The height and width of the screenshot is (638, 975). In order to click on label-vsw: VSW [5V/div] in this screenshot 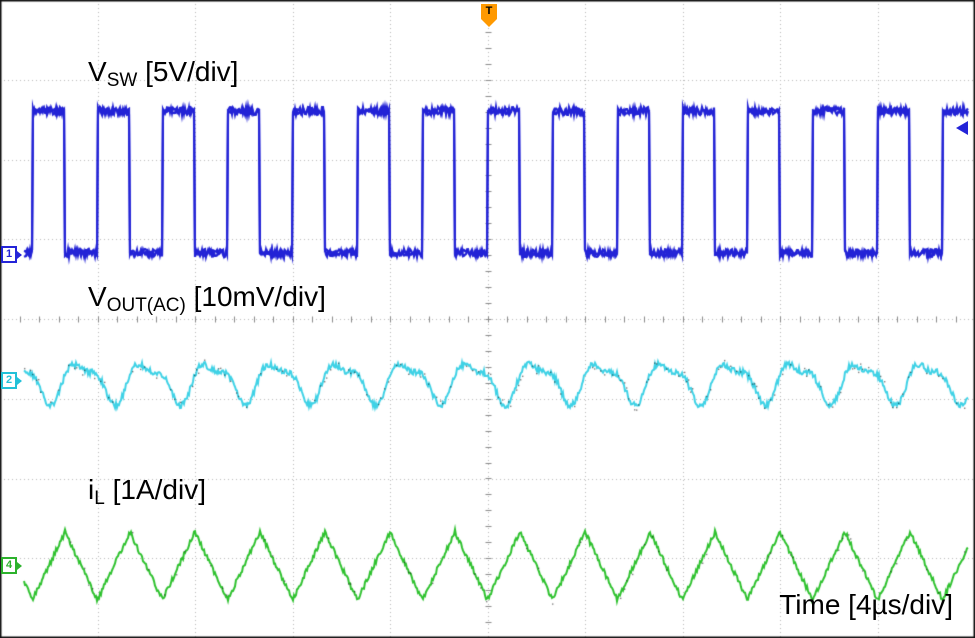, I will do `click(163, 74)`.